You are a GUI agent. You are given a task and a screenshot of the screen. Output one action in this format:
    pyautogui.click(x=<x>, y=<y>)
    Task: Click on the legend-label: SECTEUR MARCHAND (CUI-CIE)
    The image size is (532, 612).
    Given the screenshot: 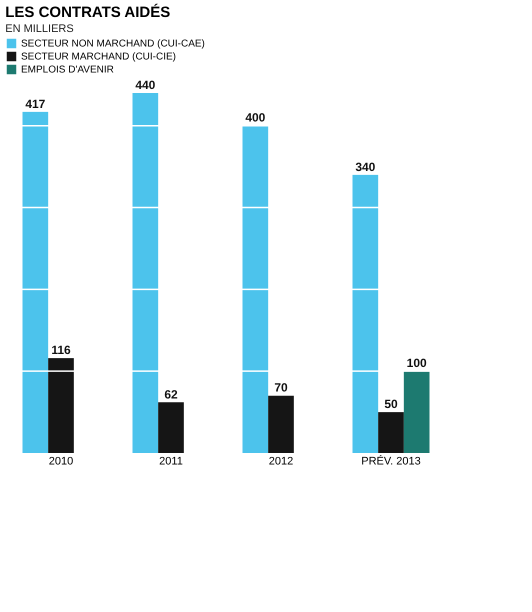 What is the action you would take?
    pyautogui.click(x=98, y=57)
    